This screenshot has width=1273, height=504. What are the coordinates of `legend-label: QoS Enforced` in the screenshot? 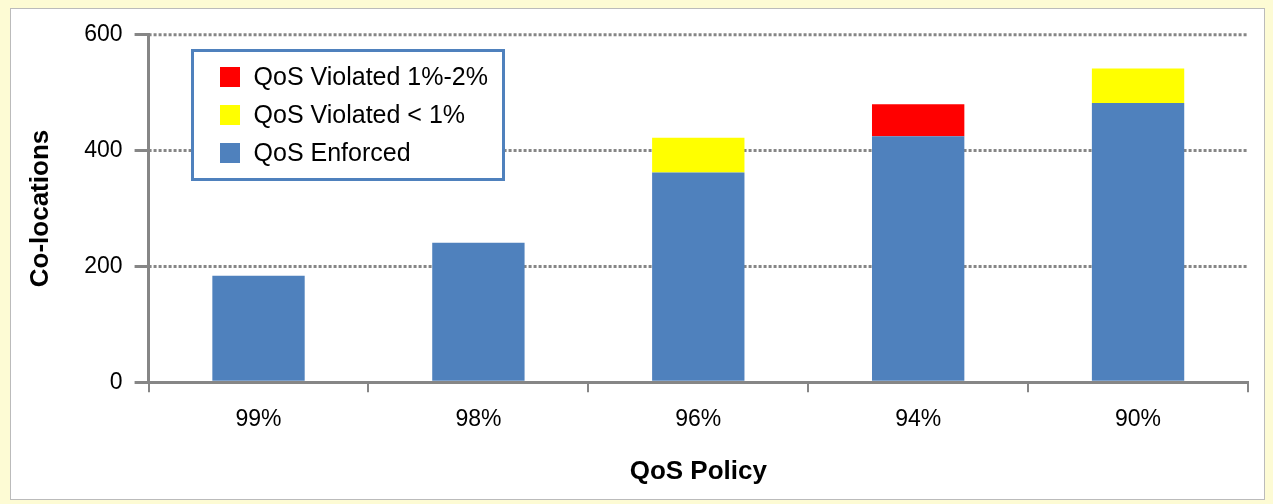 It's located at (332, 153).